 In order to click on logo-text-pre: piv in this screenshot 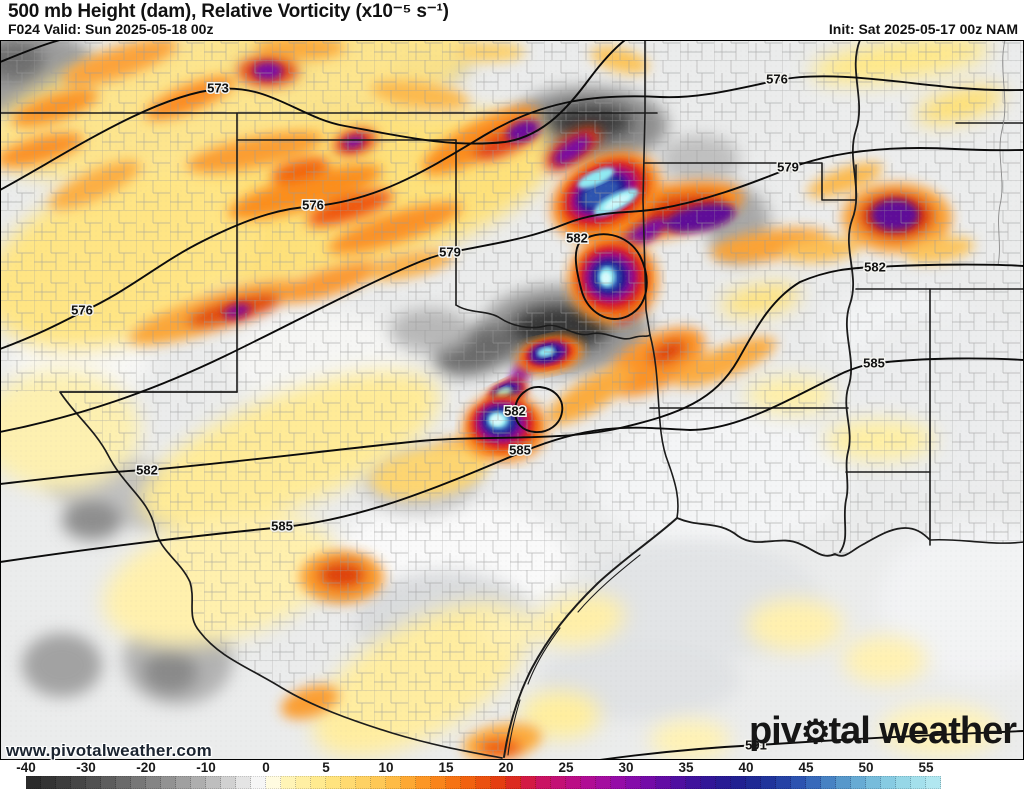, I will do `click(775, 731)`.